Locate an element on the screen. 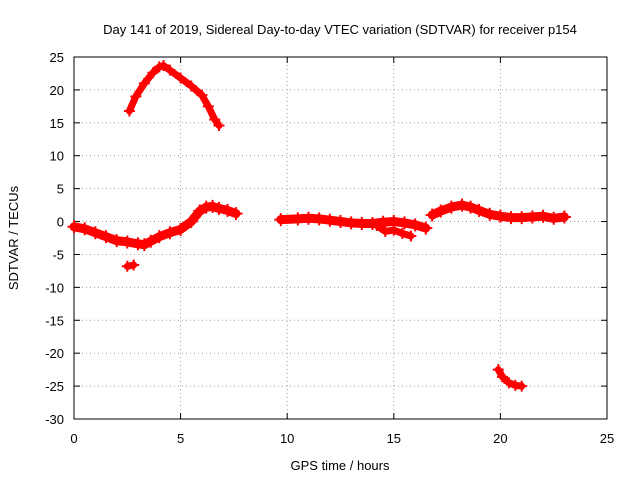  x-axis-label: GPS time / hours is located at coordinates (340, 465).